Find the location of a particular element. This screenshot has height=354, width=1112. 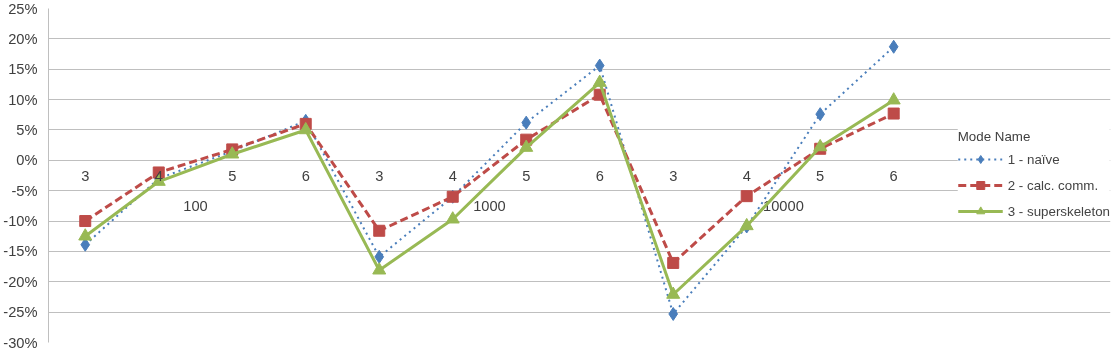

annotation: 1000 is located at coordinates (489, 205).